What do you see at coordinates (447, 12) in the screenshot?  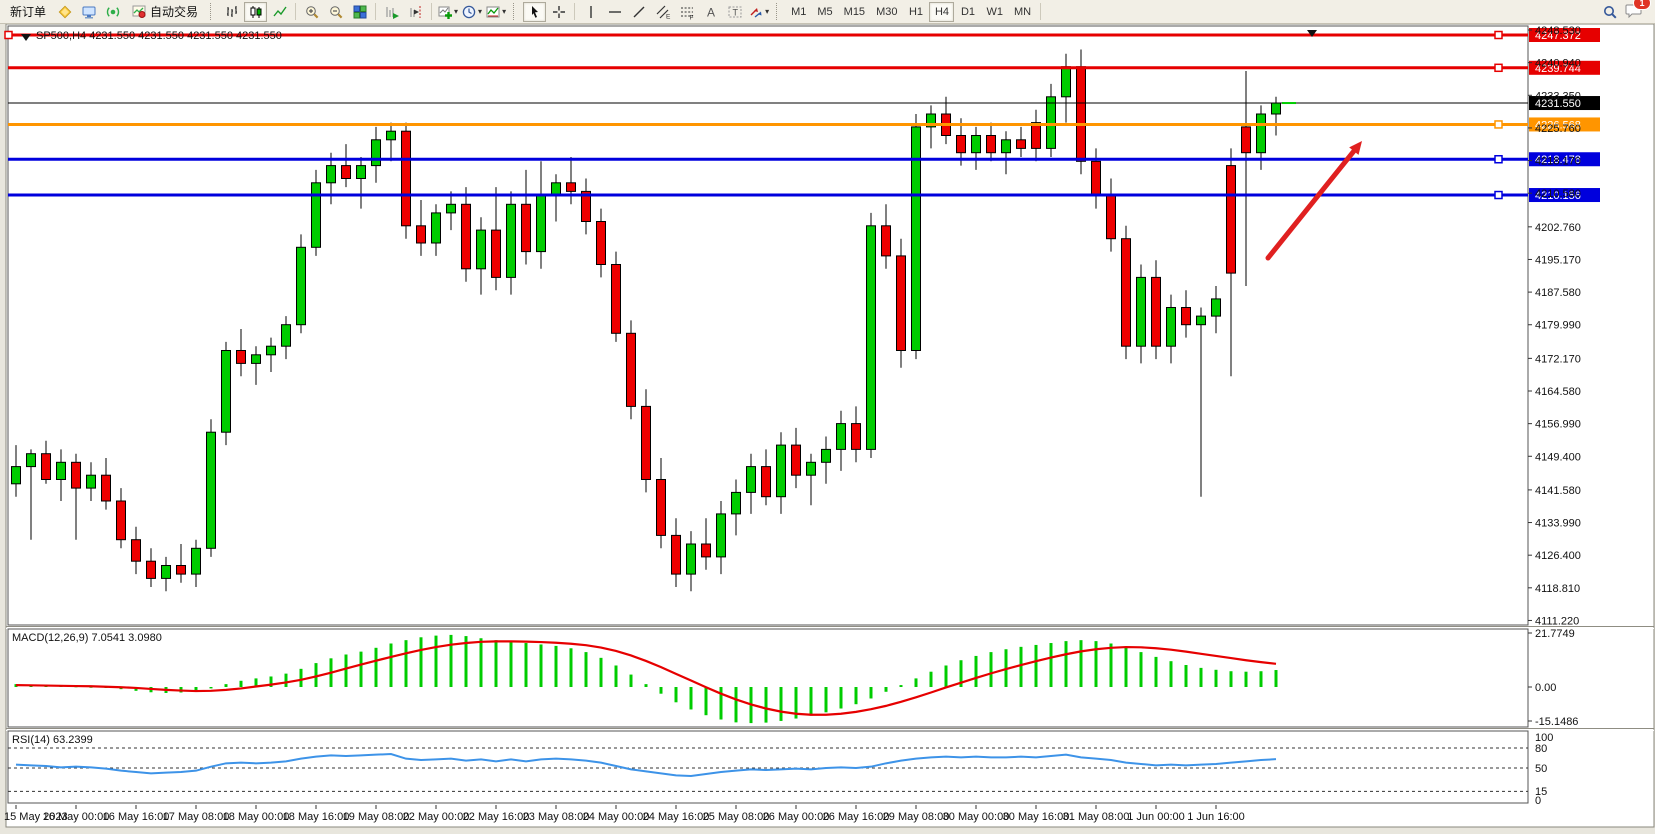 I see `new-chart-button: ▾` at bounding box center [447, 12].